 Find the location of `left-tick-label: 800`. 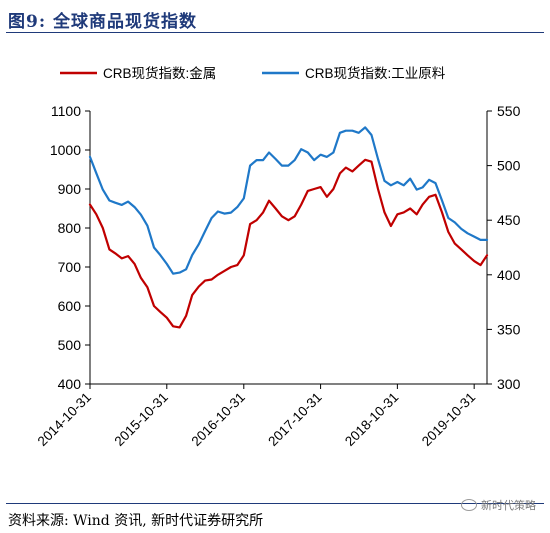

left-tick-label: 800 is located at coordinates (70, 228).